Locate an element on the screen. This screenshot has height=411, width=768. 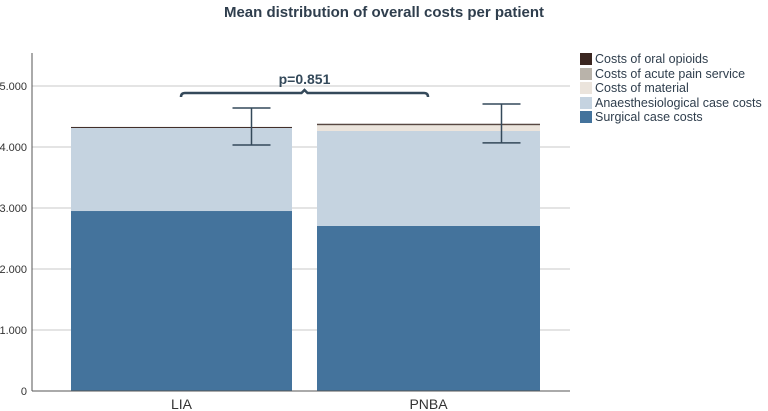
bar-segment-costs-of-material is located at coordinates (428, 128).